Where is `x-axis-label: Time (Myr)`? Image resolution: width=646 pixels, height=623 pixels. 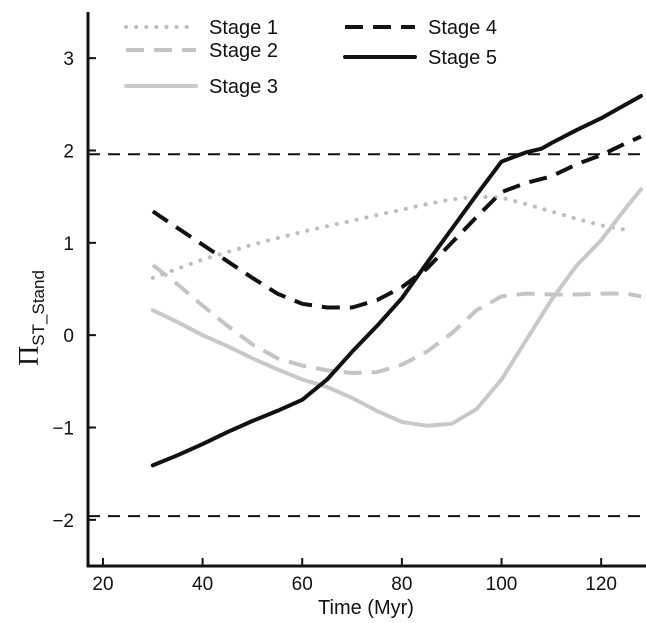
x-axis-label: Time (Myr) is located at coordinates (366, 608).